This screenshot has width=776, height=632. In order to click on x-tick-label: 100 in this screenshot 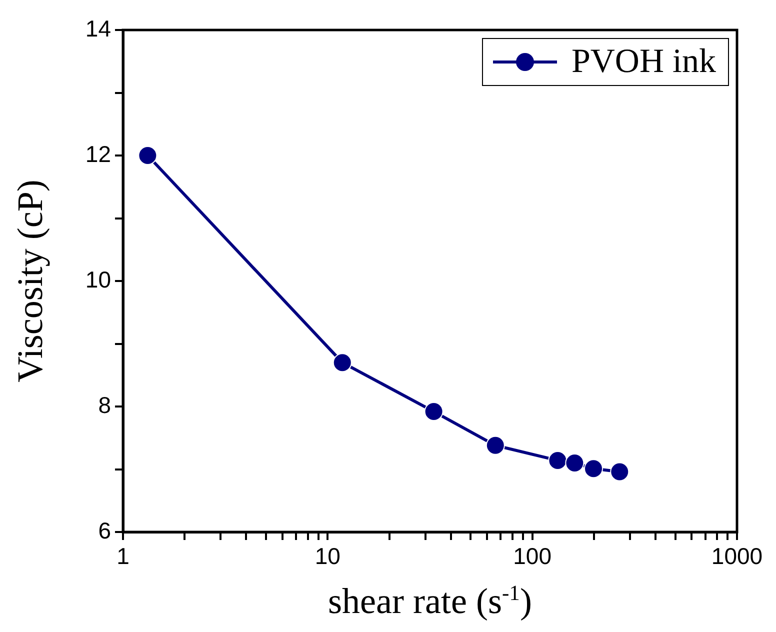, I will do `click(532, 556)`.